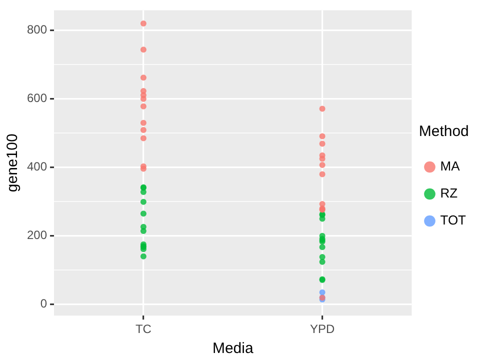 The height and width of the screenshot is (360, 480). Describe the element at coordinates (453, 220) in the screenshot. I see `legend-label: TOT` at that location.